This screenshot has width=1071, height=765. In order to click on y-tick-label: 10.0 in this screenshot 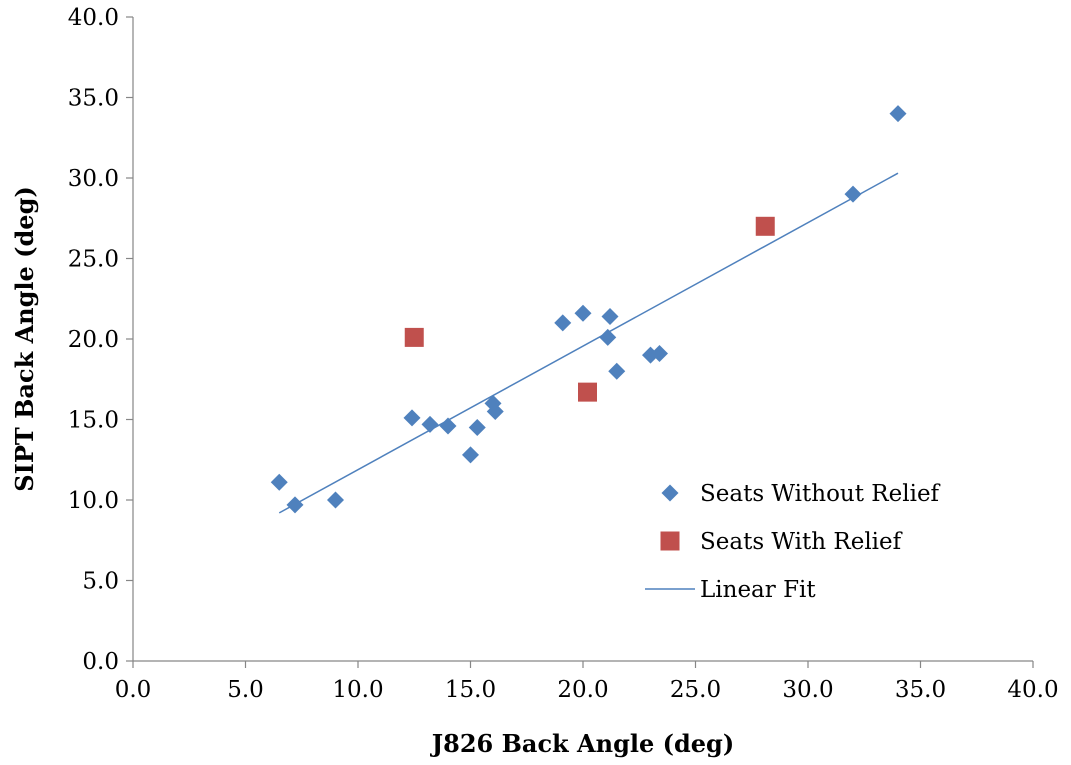, I will do `click(93, 501)`.